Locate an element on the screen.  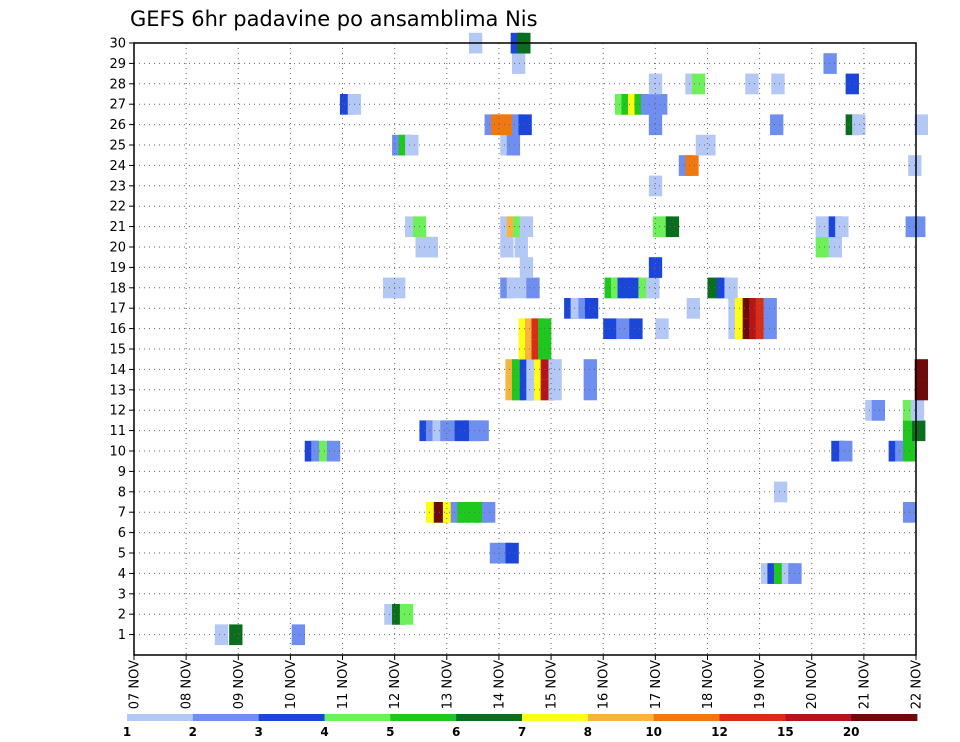
y-tick-label: 17 is located at coordinates (117, 309).